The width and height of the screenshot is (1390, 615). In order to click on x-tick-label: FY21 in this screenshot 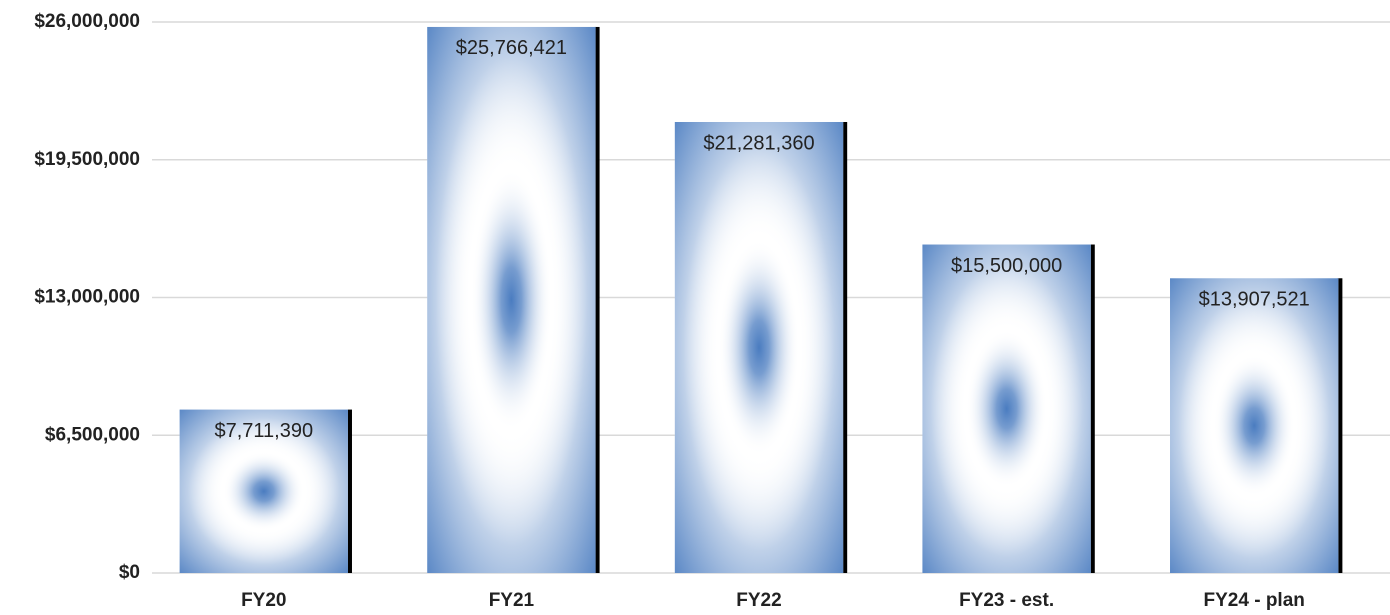, I will do `click(512, 600)`.